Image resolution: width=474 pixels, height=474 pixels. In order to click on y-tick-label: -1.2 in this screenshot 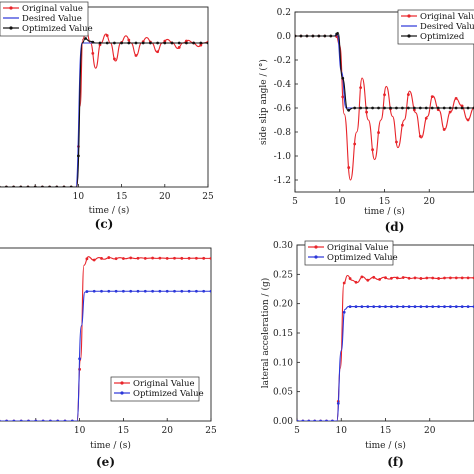, I will do `click(282, 181)`.